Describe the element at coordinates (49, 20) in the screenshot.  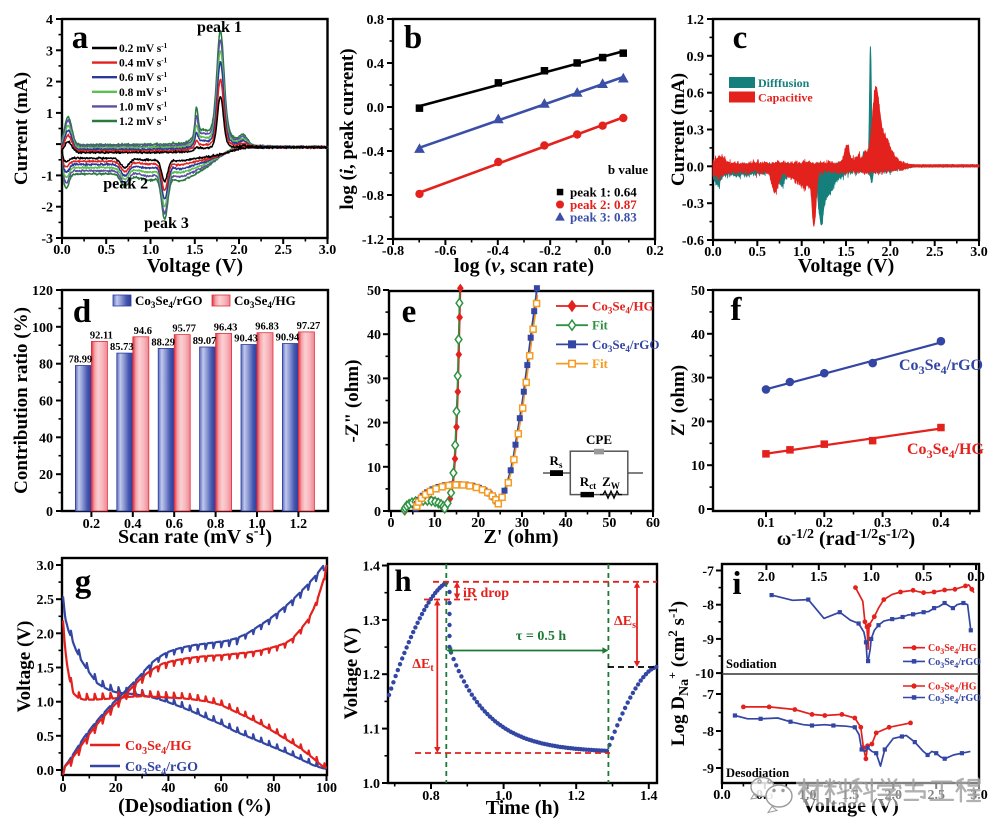
I see `svg-text: 4` at that location.